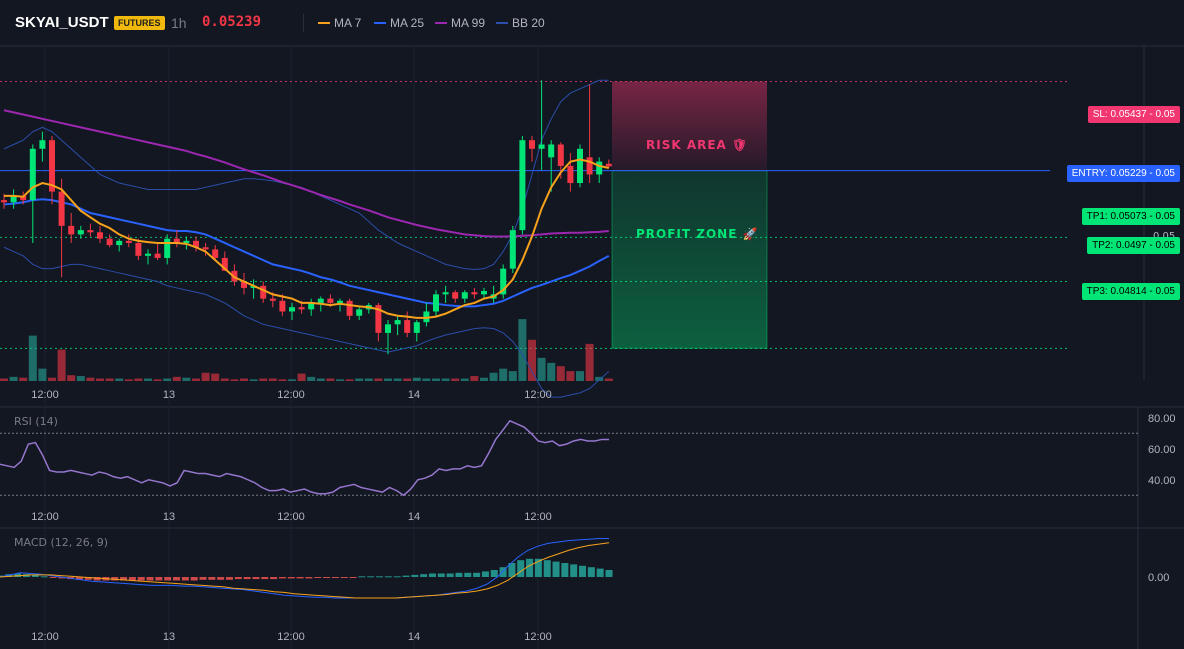  I want to click on symbol-name: SKYAI_USDT, so click(62, 22).